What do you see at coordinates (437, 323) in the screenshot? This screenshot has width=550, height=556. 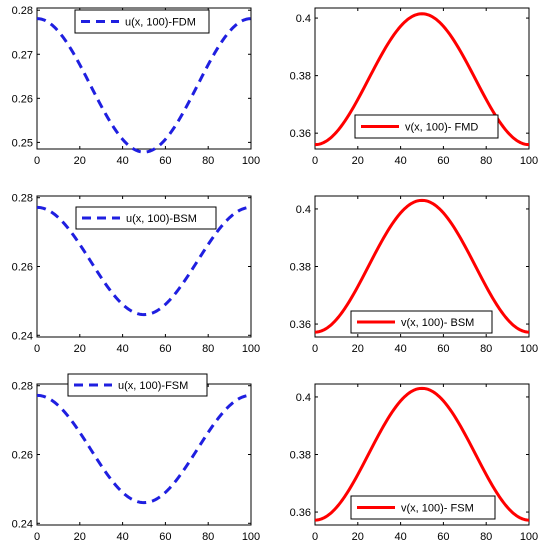 I see `legend-label: v(x, 100)- BSM` at bounding box center [437, 323].